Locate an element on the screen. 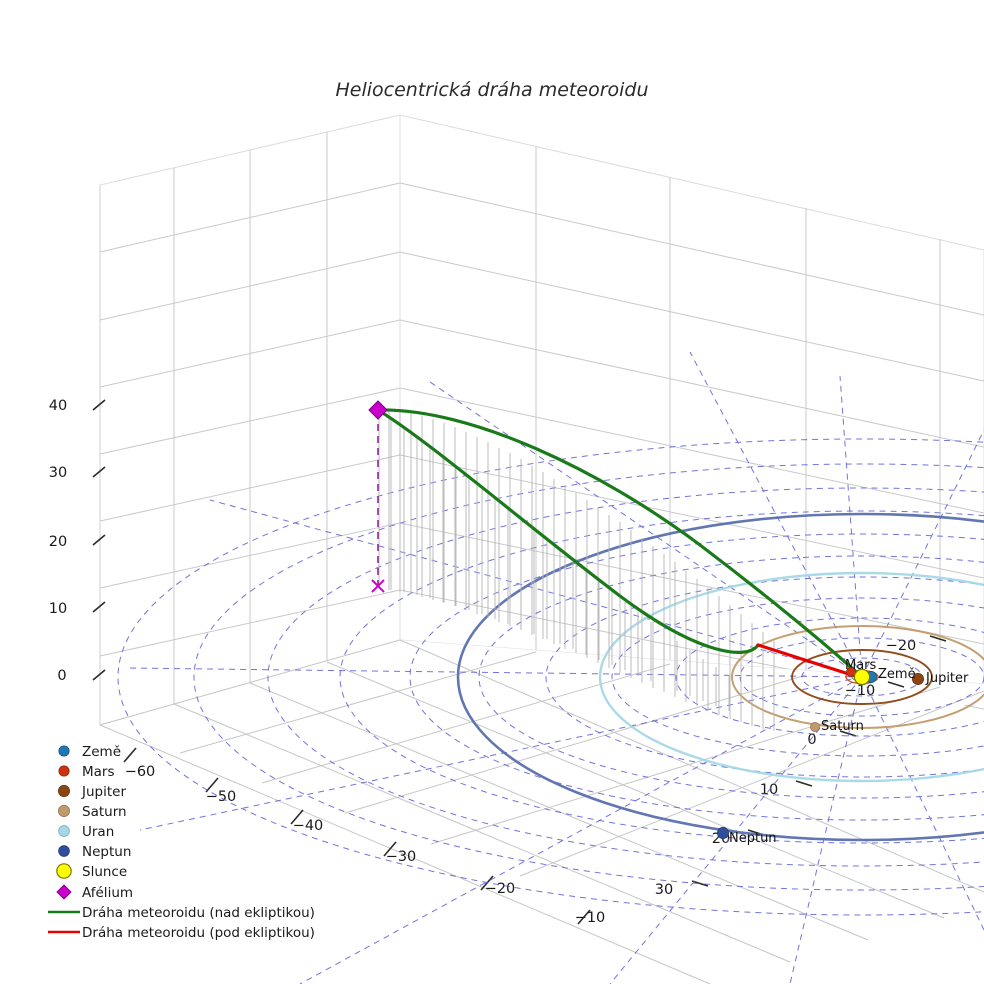 This screenshot has width=984, height=984. bodies is located at coordinates (820, 753).